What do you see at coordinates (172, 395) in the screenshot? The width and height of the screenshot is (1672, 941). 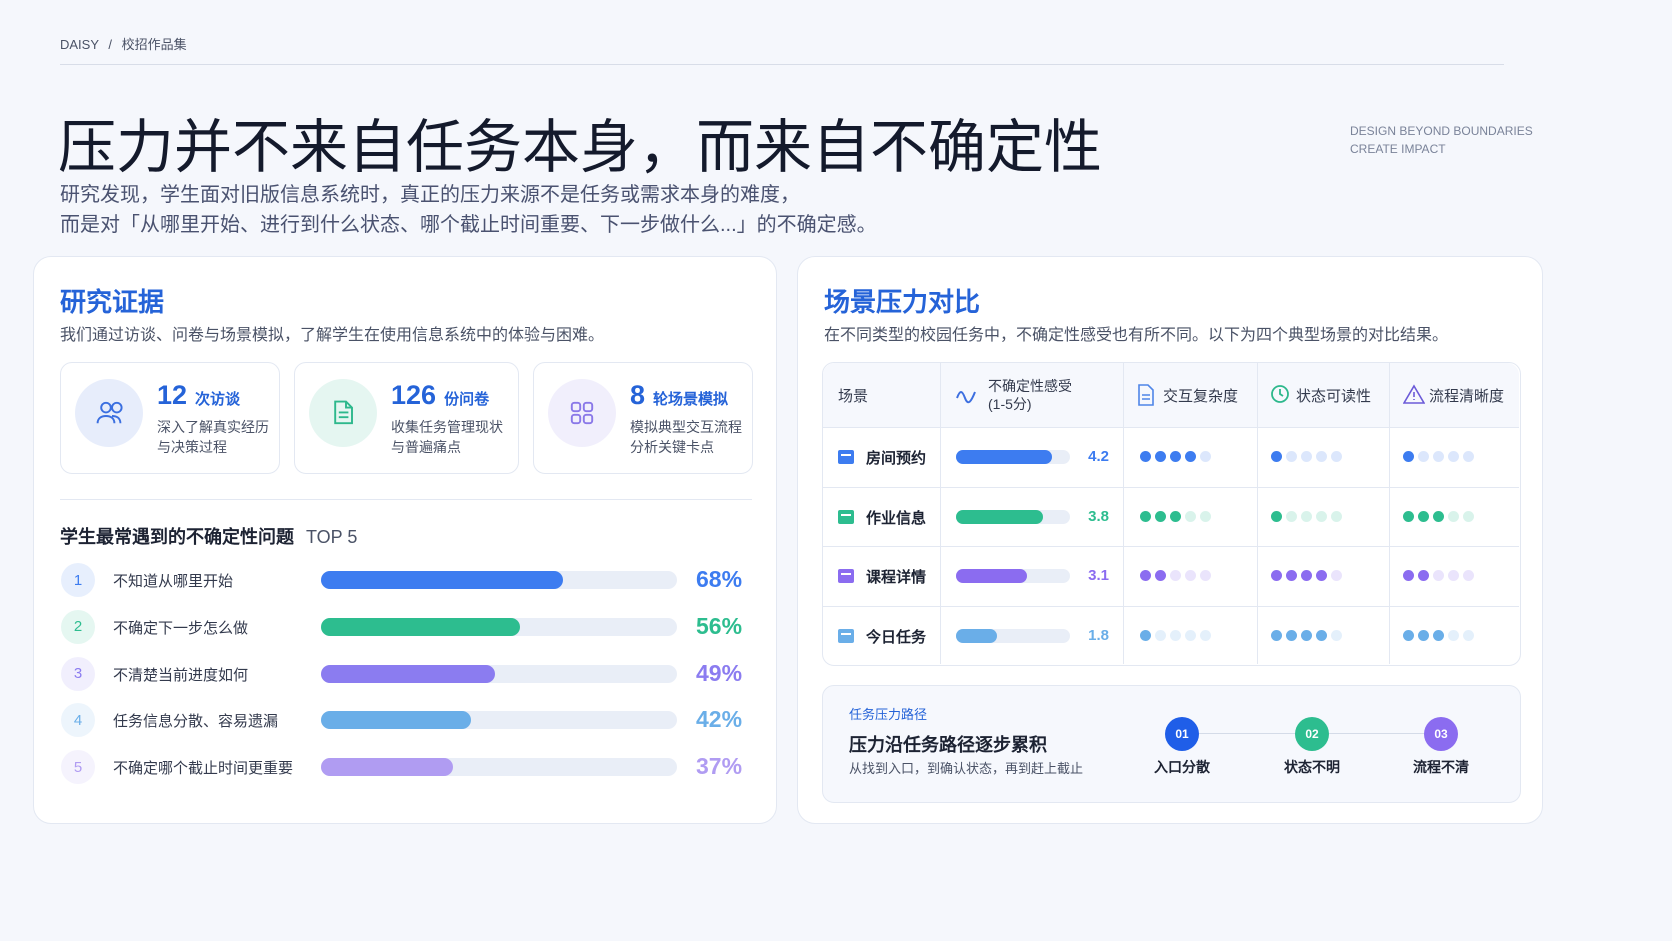 I see `stat-value: 12` at bounding box center [172, 395].